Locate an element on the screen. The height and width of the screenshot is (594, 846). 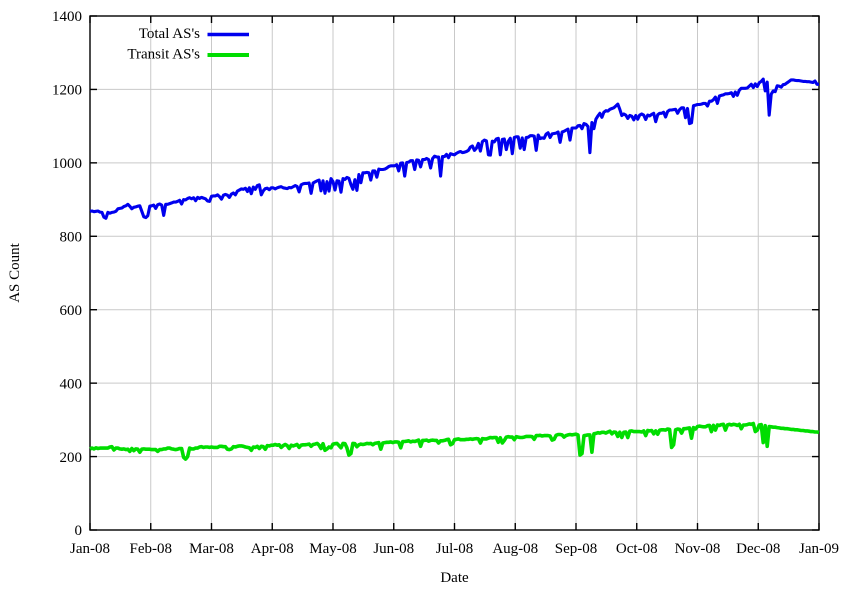
y-tick-label: 0 is located at coordinates (79, 531).